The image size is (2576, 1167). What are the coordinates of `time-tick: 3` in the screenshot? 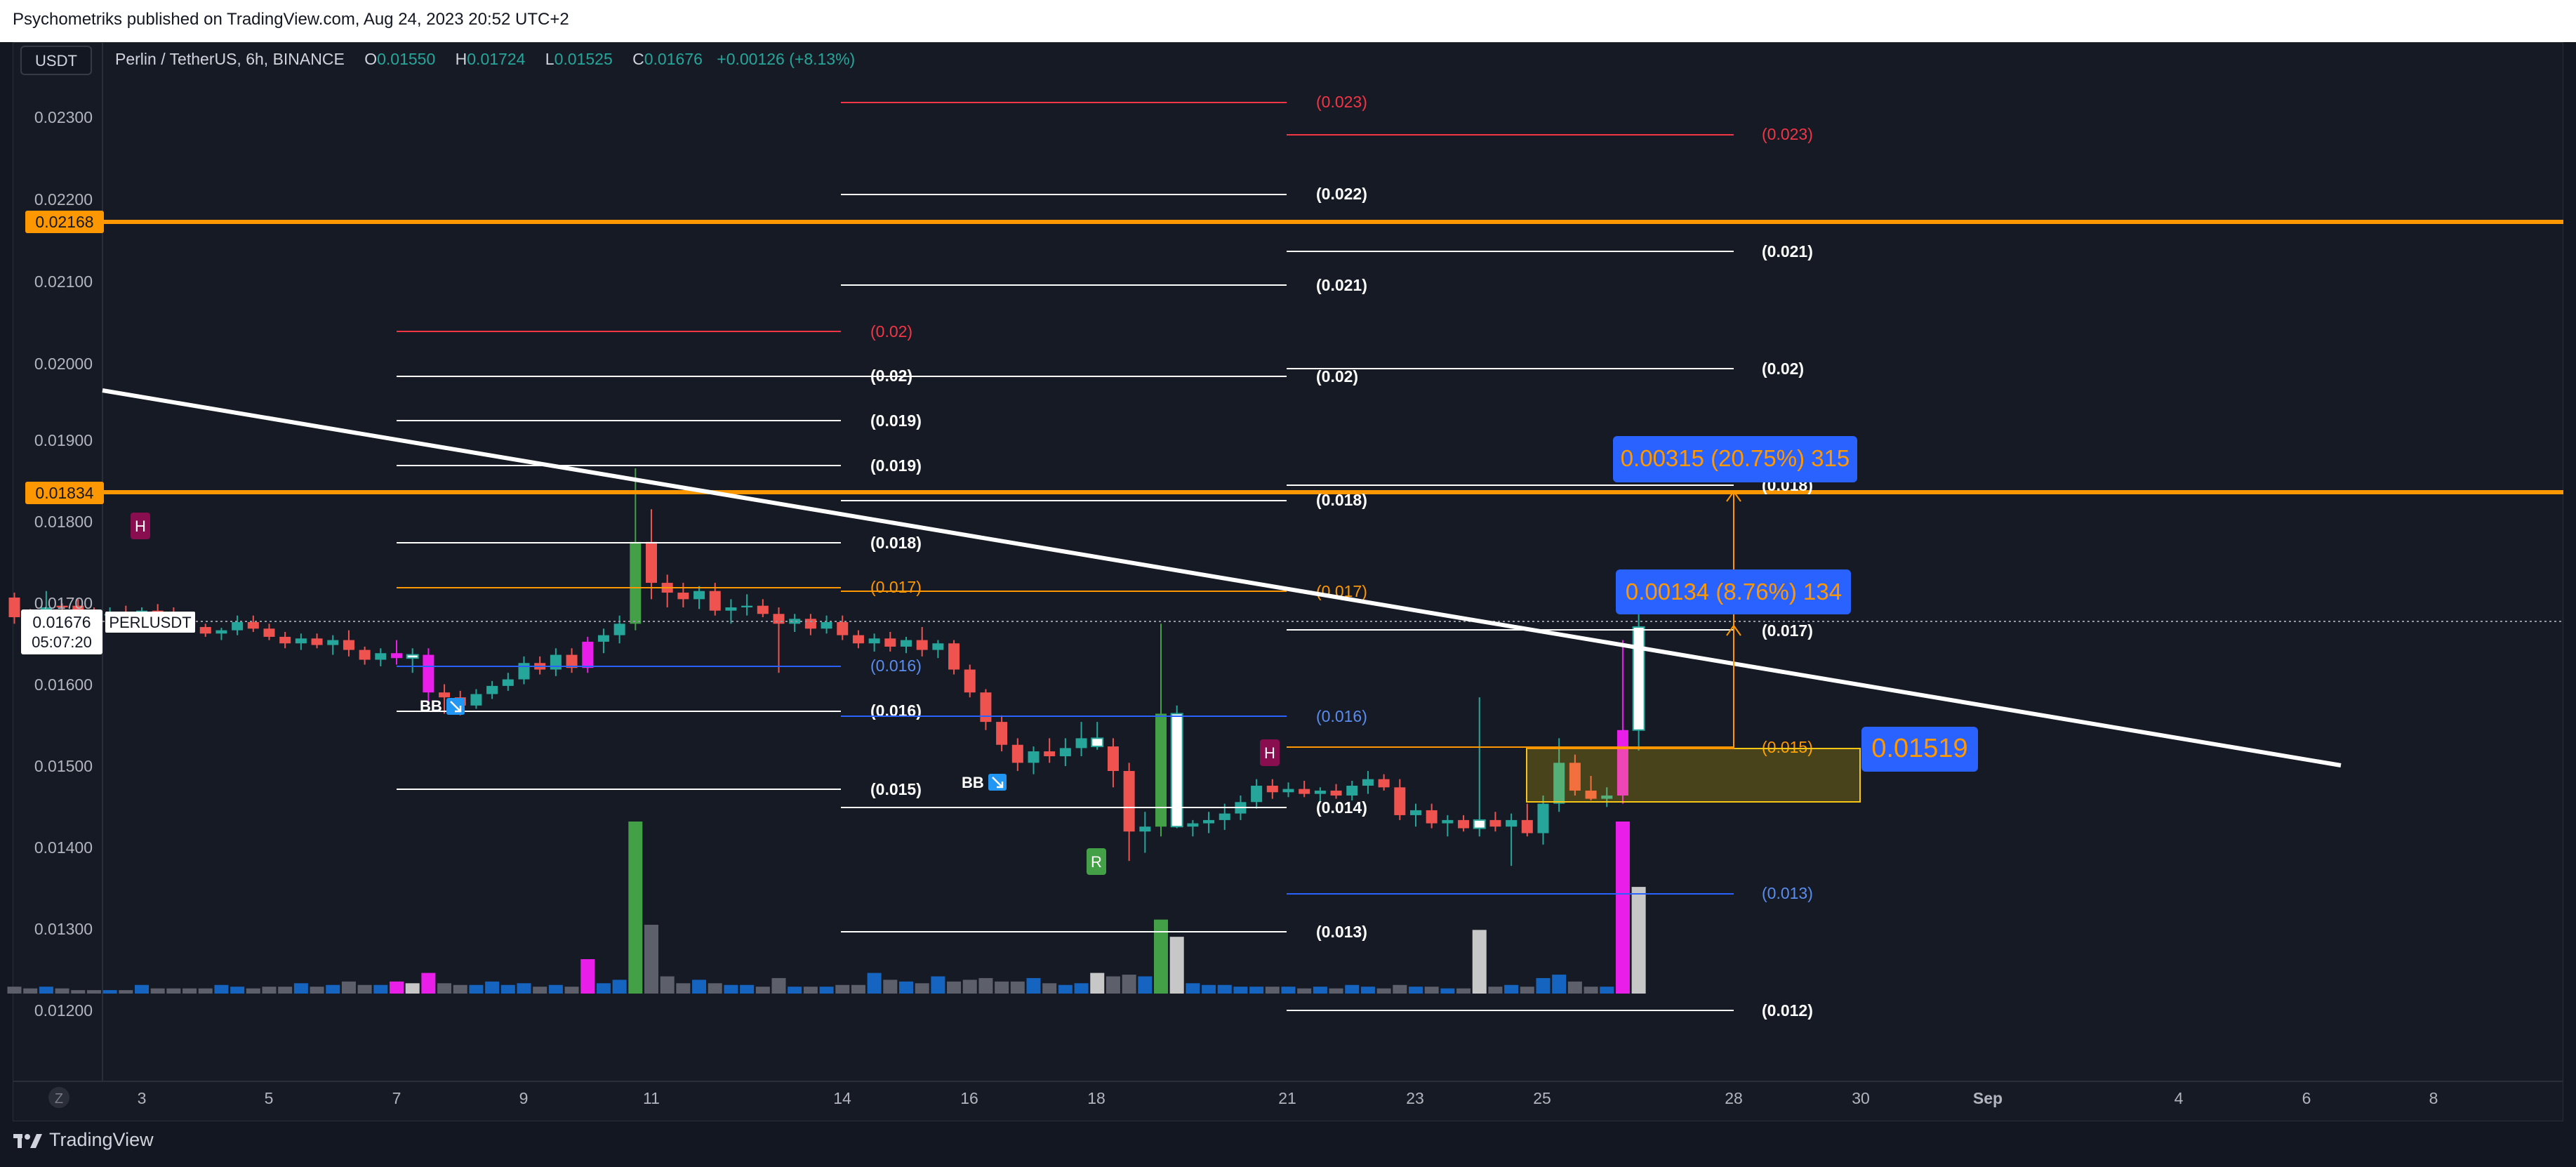 It's located at (142, 1098).